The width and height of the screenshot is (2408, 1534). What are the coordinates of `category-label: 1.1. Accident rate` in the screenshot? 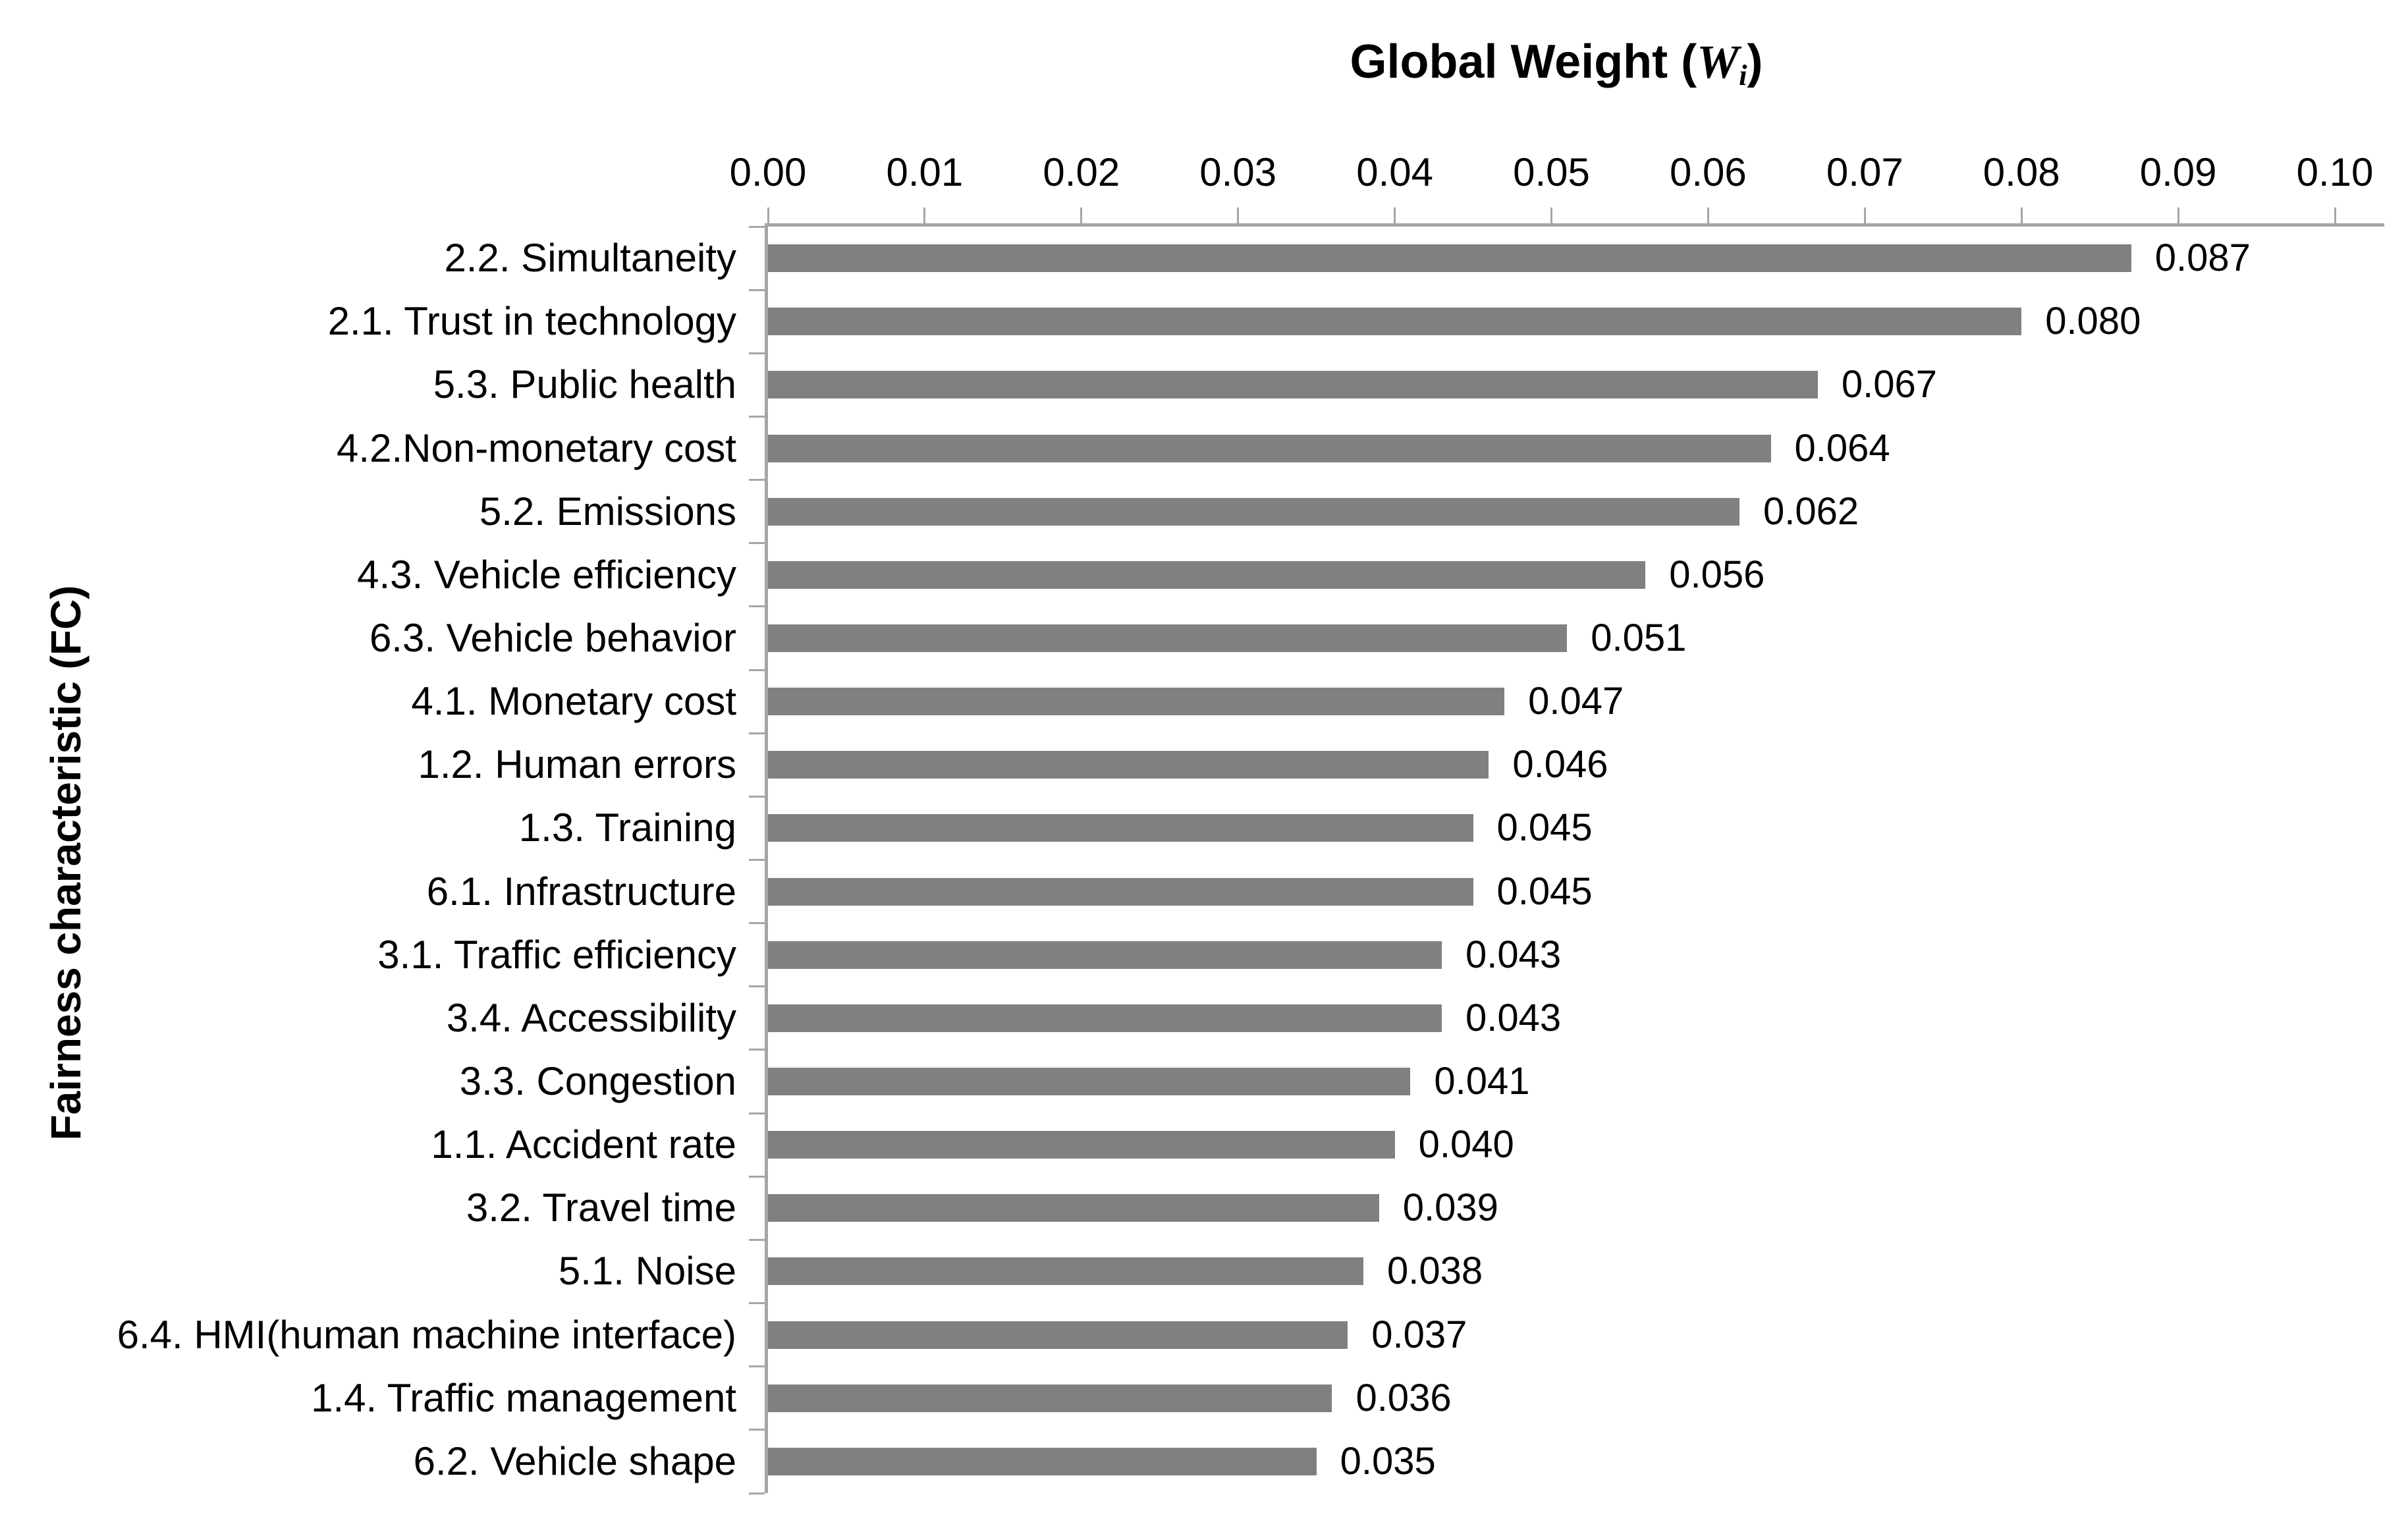 It's located at (583, 1144).